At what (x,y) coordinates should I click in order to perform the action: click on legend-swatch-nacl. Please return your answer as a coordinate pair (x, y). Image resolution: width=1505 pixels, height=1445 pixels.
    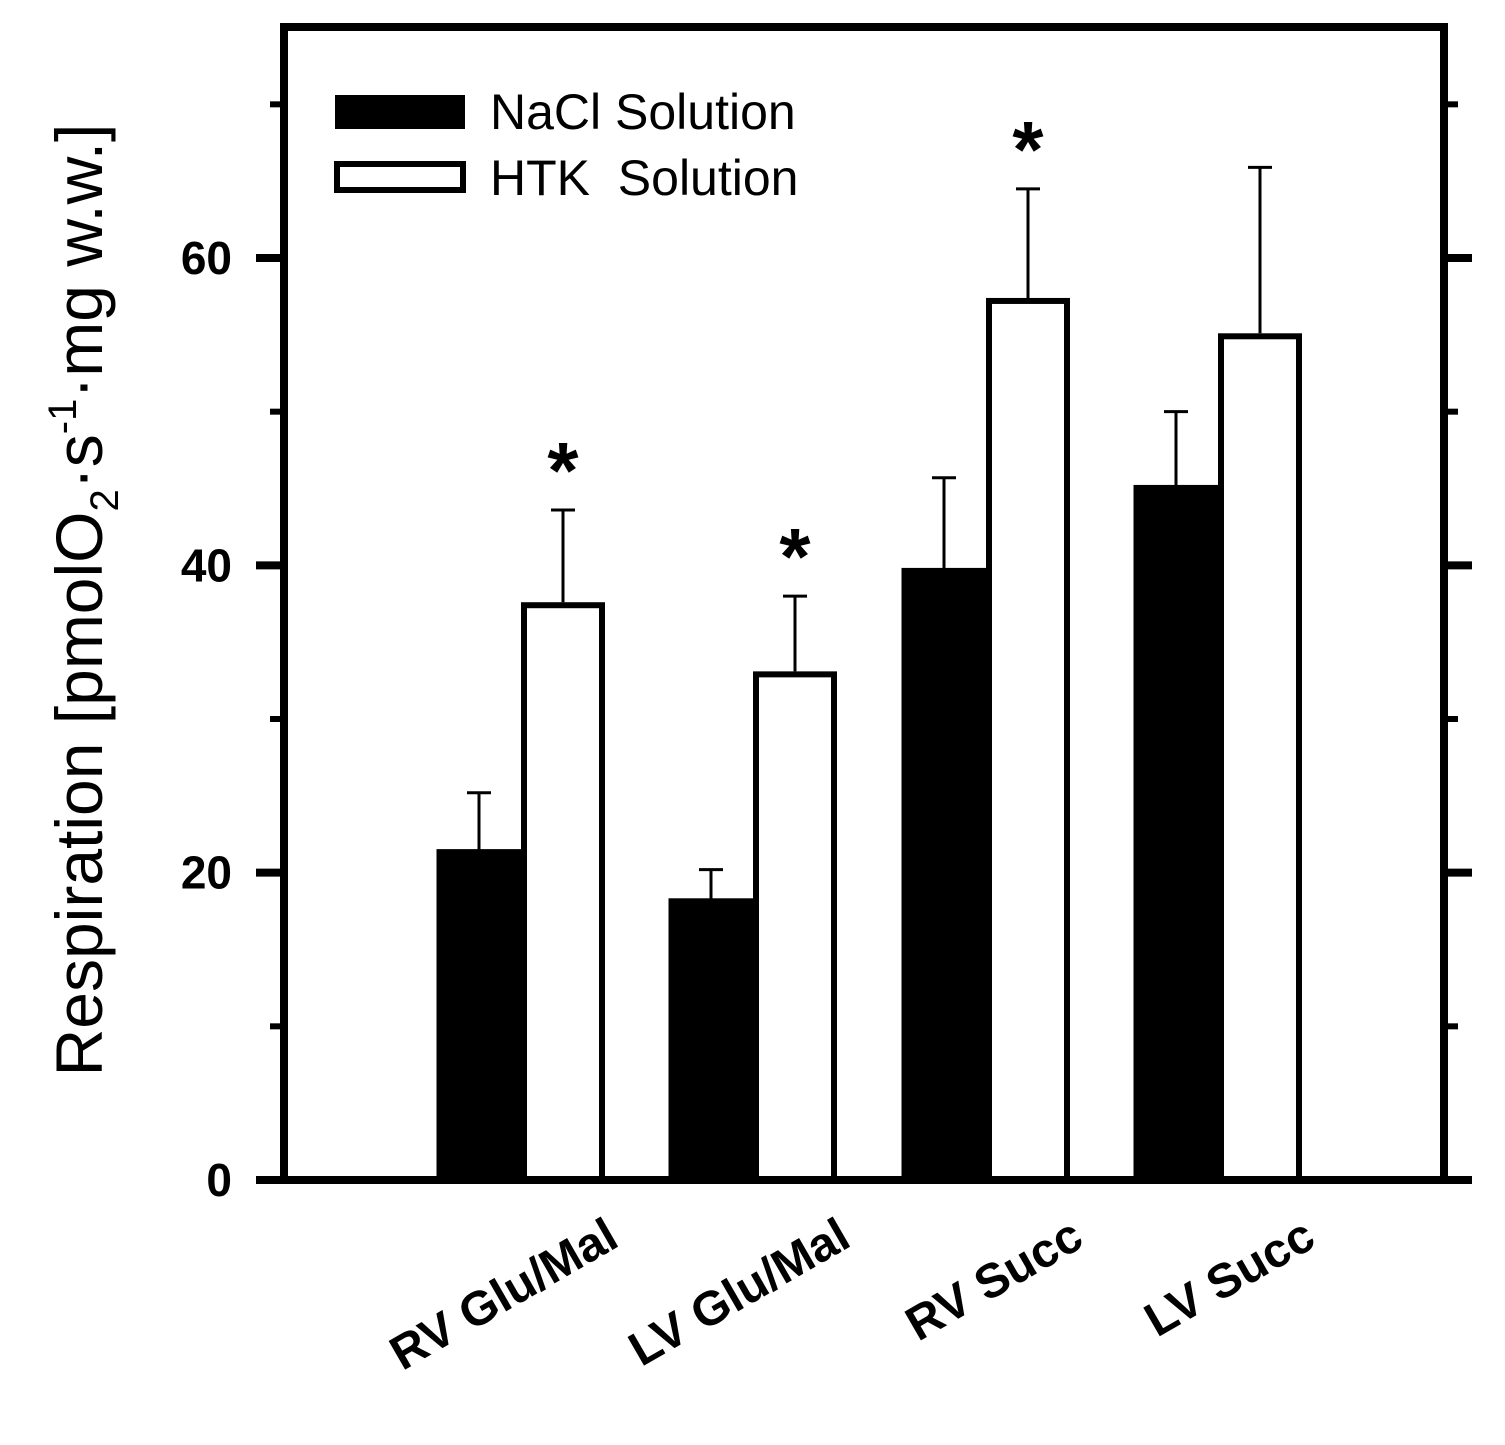
    Looking at the image, I should click on (400, 112).